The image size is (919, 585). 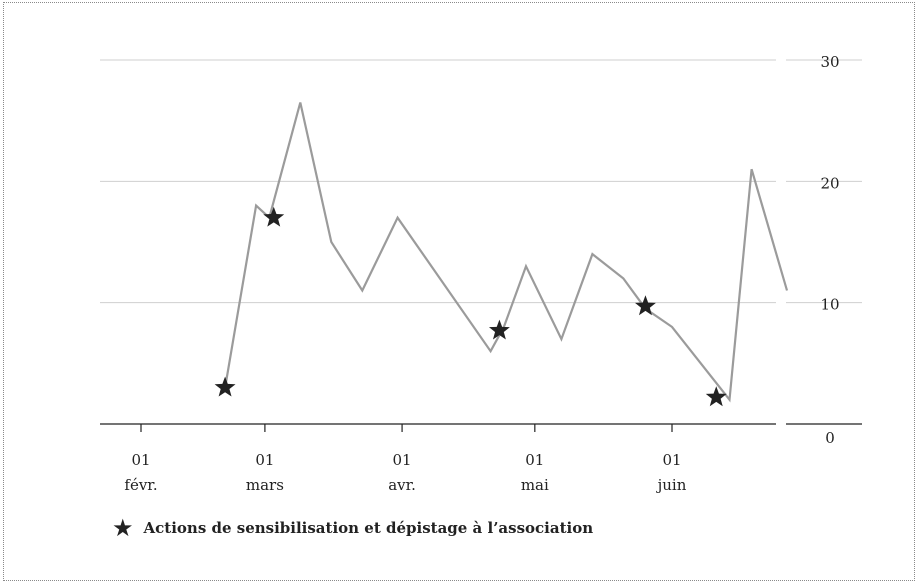 I want to click on x-tick-label-month: févr., so click(x=140, y=485).